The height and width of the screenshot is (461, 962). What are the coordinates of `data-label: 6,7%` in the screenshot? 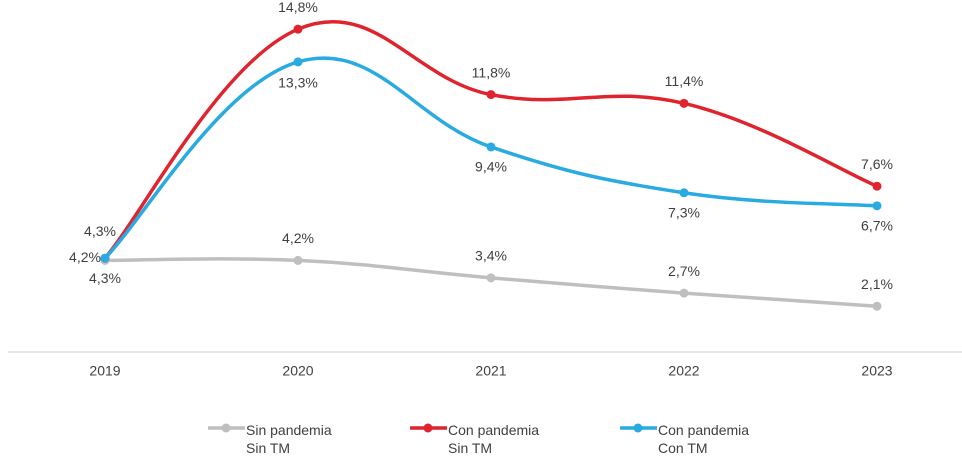 It's located at (877, 226).